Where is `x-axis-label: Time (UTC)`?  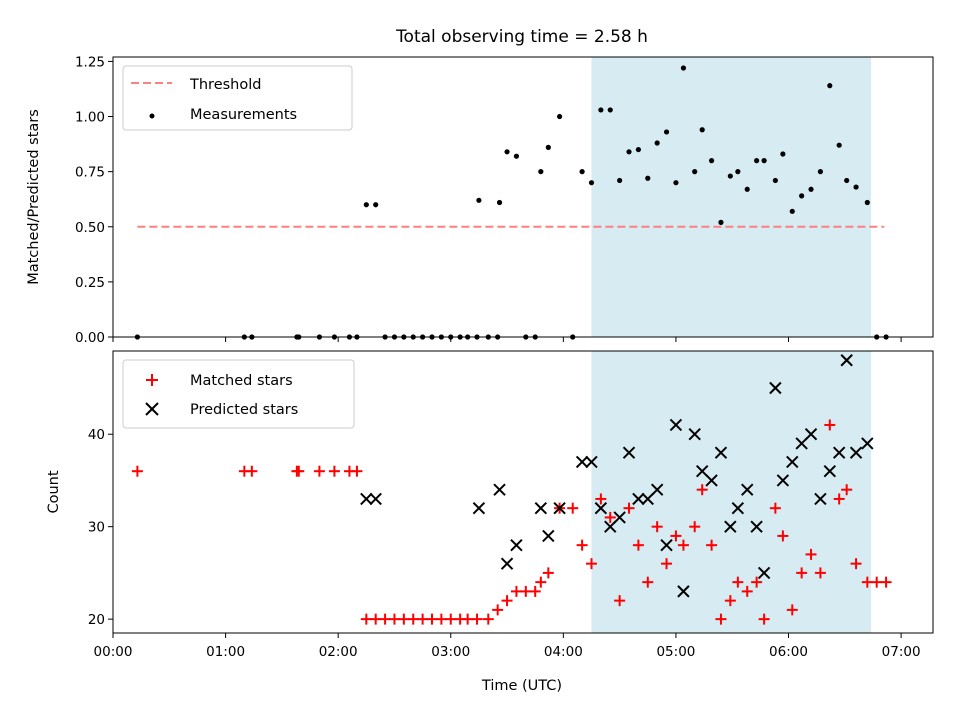
x-axis-label: Time (UTC) is located at coordinates (521, 686).